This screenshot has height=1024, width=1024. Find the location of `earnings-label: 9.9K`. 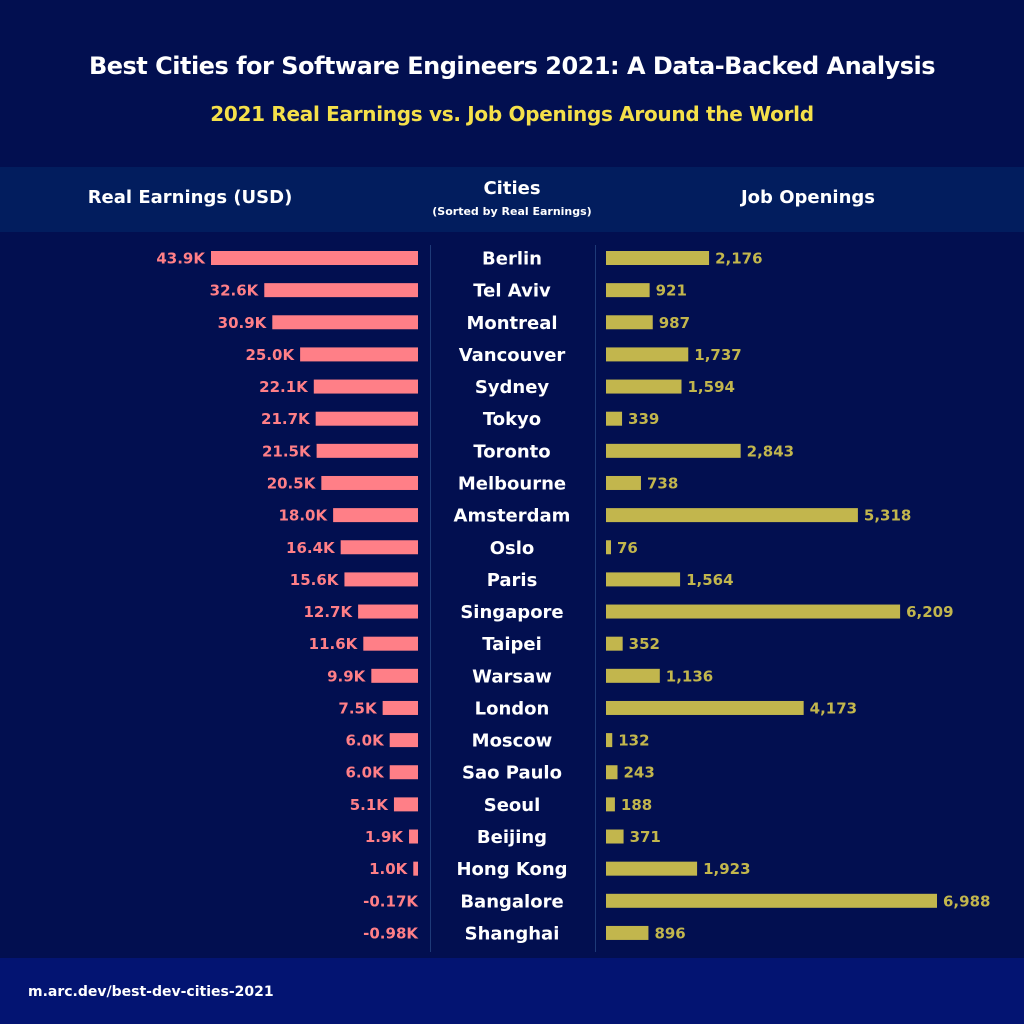

earnings-label: 9.9K is located at coordinates (347, 676).